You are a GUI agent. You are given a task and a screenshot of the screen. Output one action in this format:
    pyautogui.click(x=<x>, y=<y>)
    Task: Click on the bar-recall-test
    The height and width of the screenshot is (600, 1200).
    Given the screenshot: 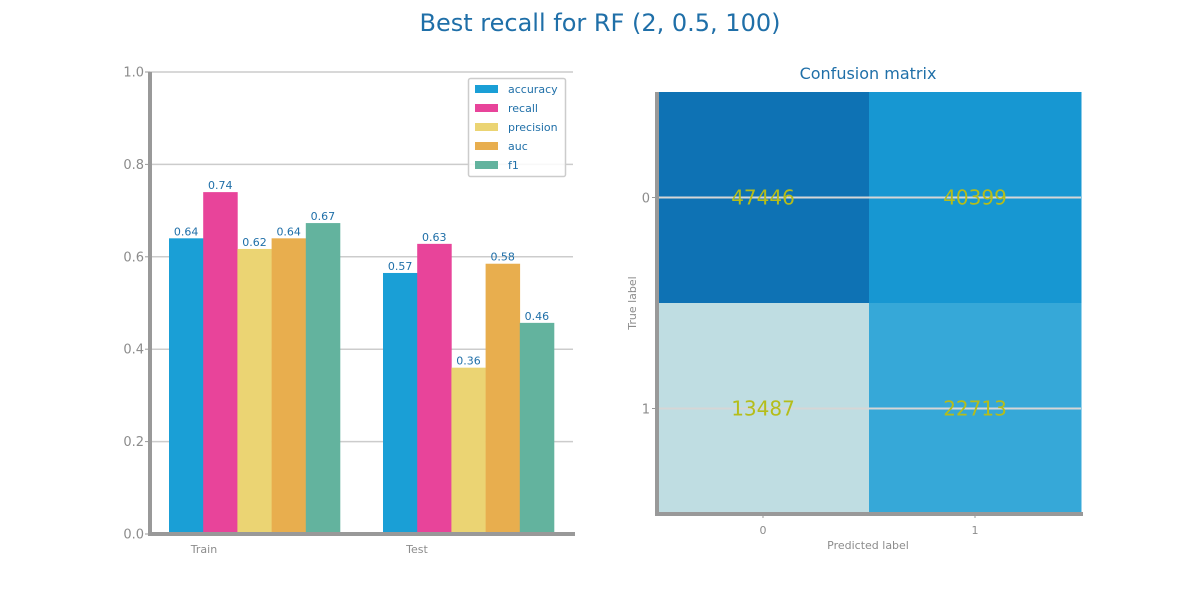 What is the action you would take?
    pyautogui.click(x=434, y=388)
    